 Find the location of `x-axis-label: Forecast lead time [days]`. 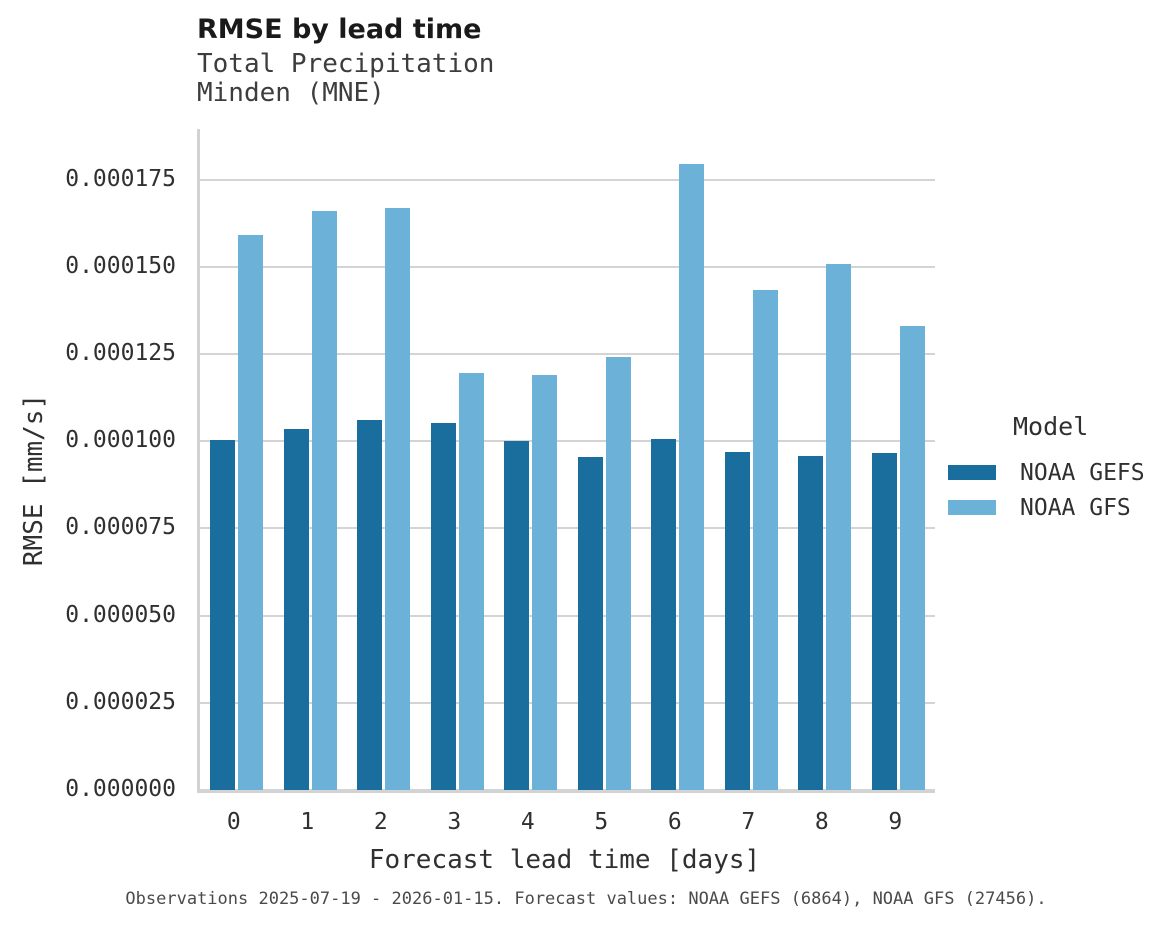

x-axis-label: Forecast lead time [days] is located at coordinates (564, 860).